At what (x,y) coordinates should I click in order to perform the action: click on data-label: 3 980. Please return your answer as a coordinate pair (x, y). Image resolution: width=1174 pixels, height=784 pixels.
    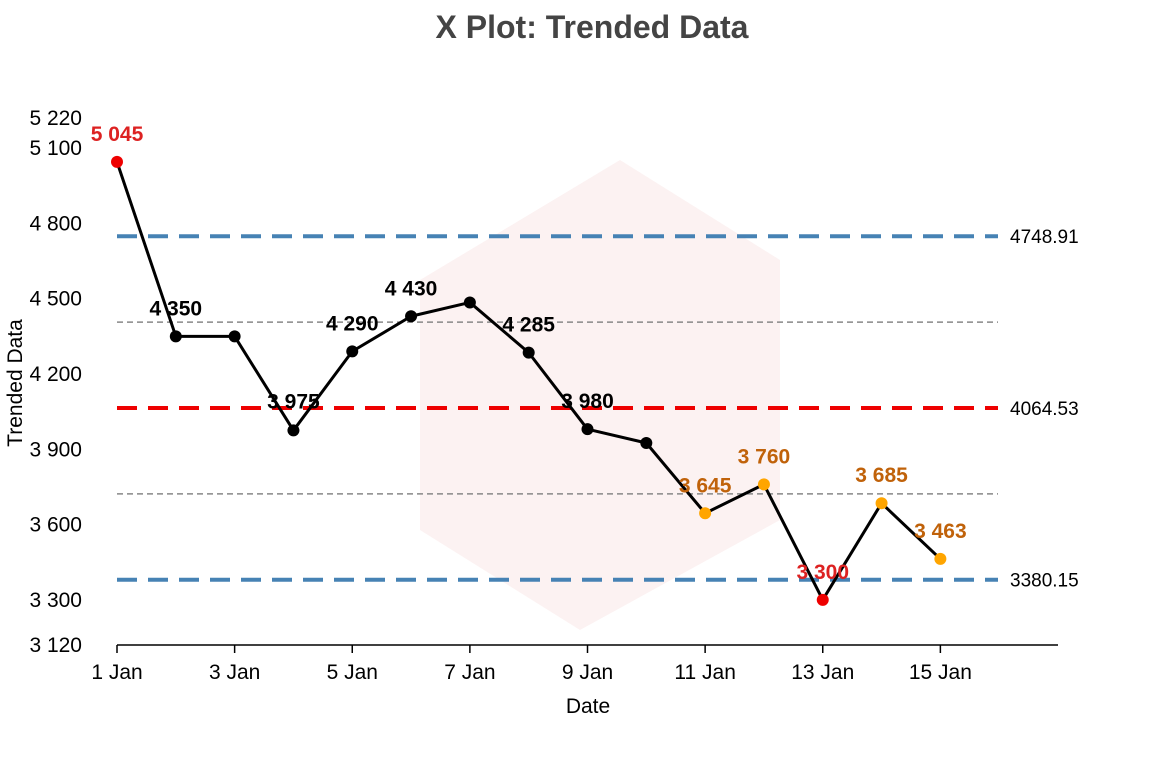
    Looking at the image, I should click on (587, 401).